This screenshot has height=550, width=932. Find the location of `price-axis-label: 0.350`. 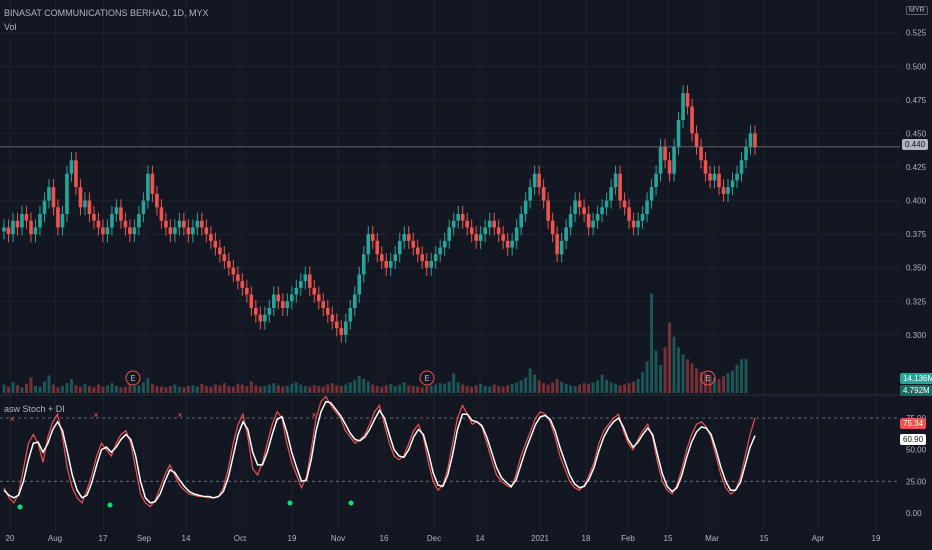

price-axis-label: 0.350 is located at coordinates (916, 268).